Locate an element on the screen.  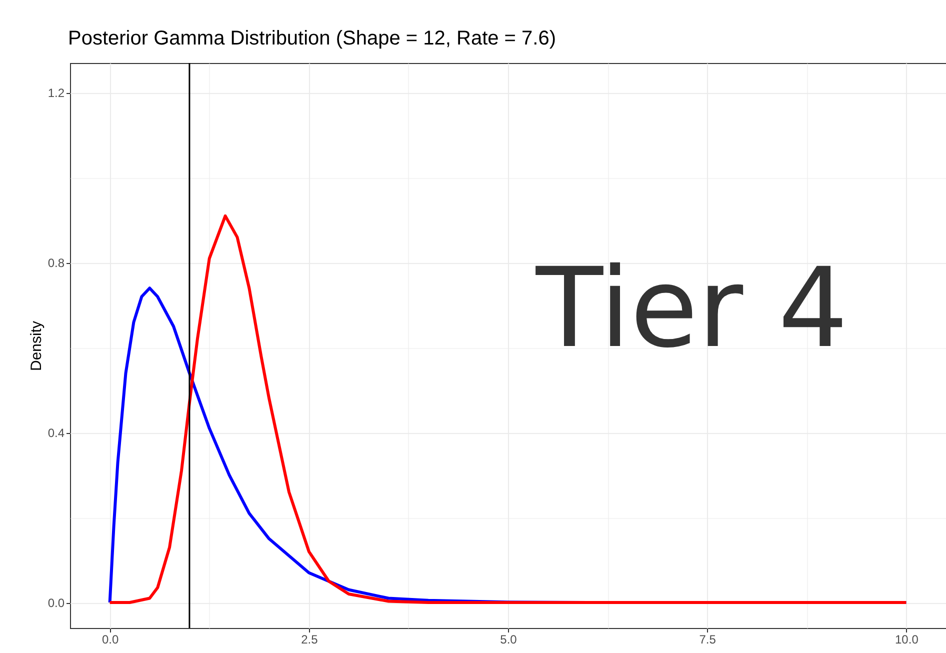
y-tick-label: 0.8 is located at coordinates (56, 263).